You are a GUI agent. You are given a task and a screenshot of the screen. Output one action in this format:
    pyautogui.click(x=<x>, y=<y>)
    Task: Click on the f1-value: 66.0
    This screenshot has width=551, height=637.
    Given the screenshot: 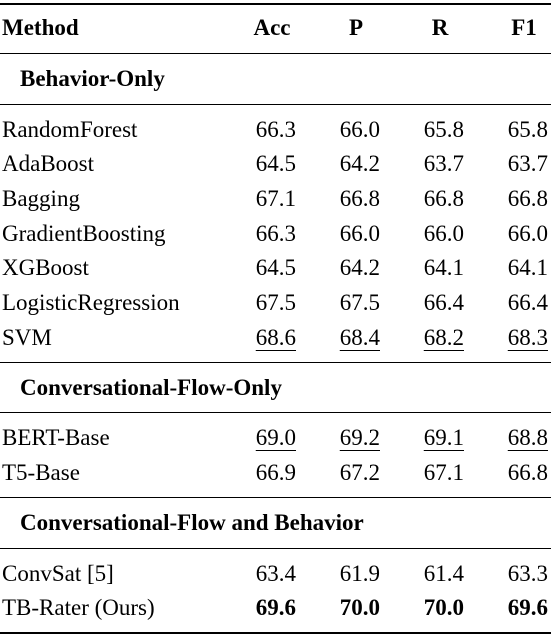 What is the action you would take?
    pyautogui.click(x=527, y=233)
    